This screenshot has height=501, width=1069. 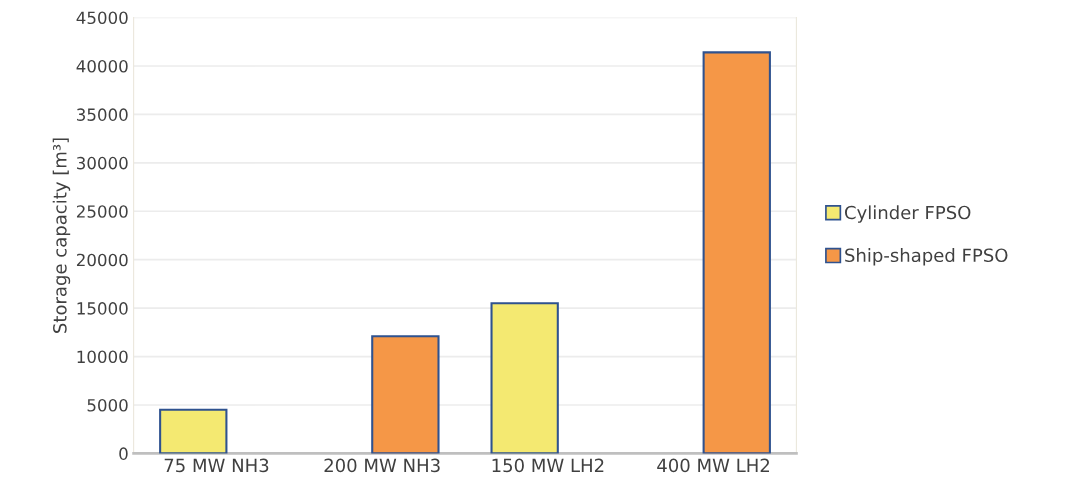 I want to click on legend-label: Cylinder FPSO, so click(x=907, y=214).